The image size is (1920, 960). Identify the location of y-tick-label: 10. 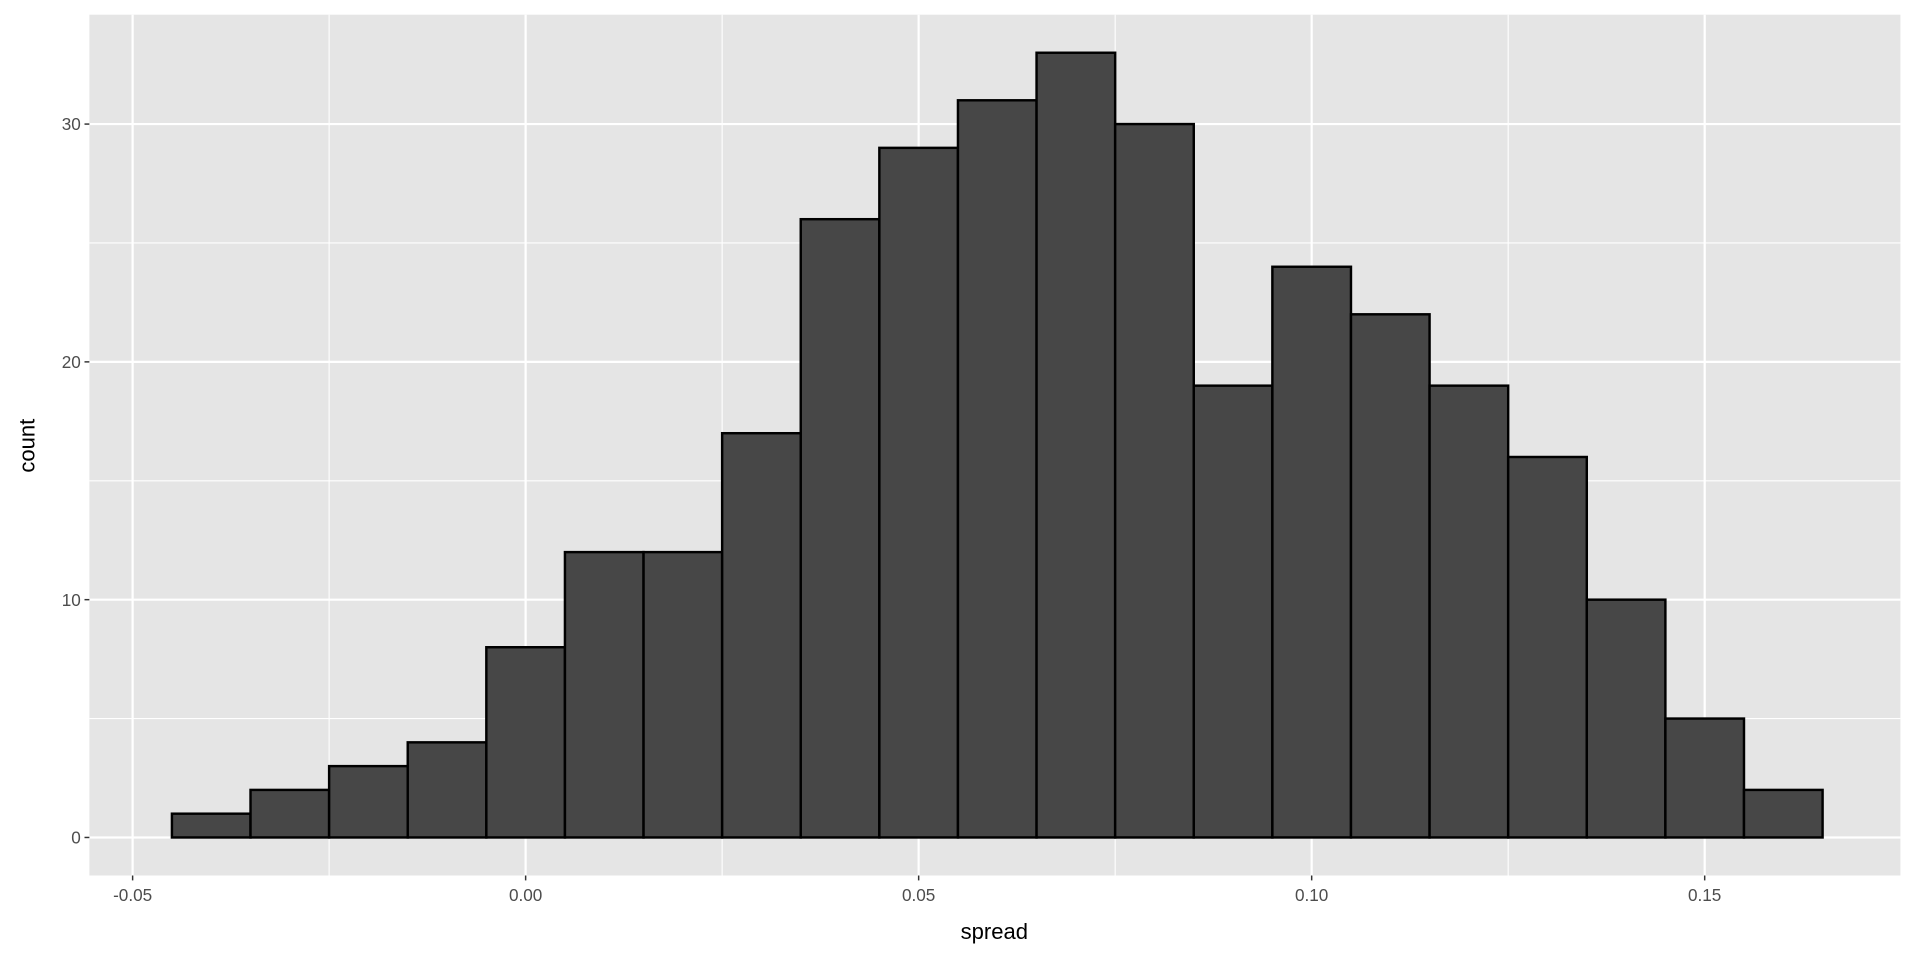
(71, 600).